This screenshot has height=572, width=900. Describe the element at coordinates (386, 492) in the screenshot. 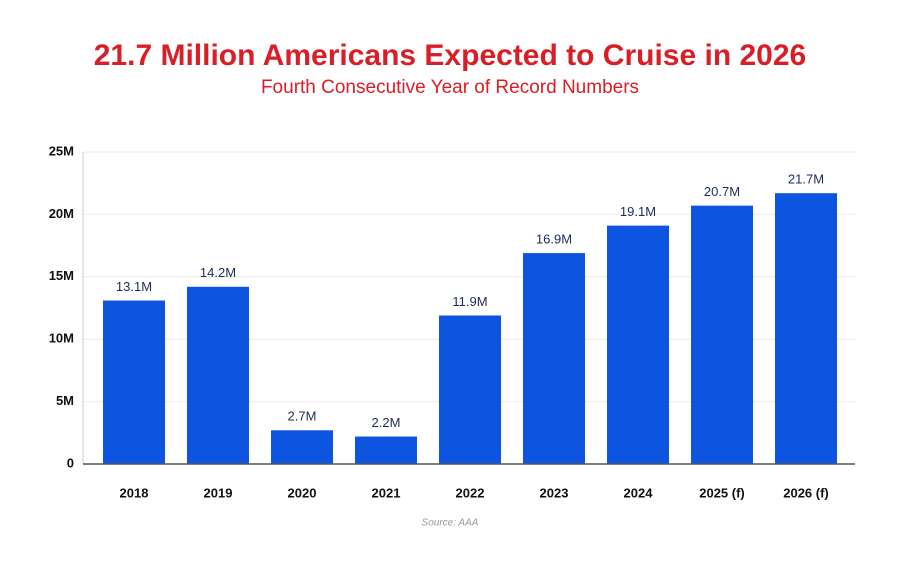

I see `x-tick-label: 2021` at that location.